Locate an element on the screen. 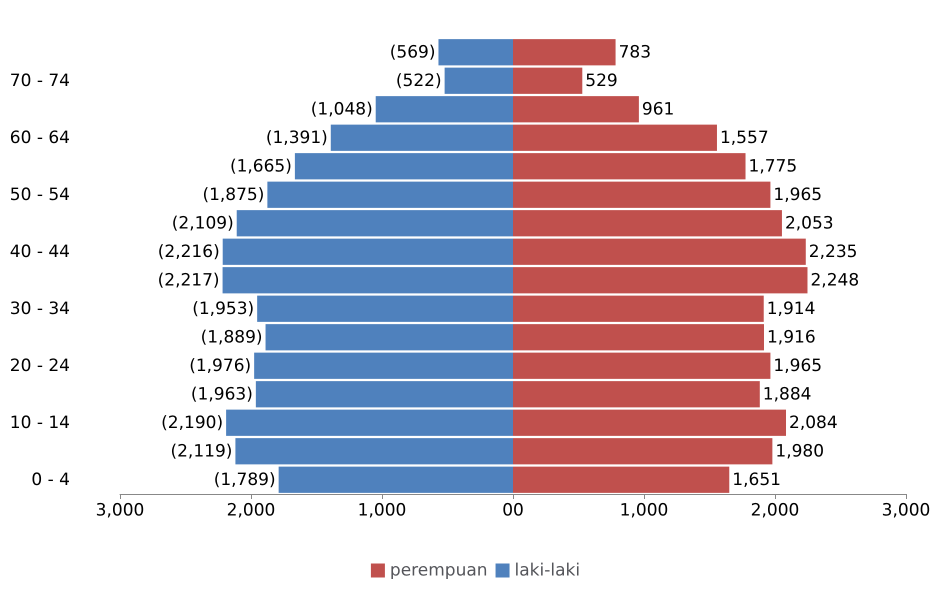  data-label: (2,109) is located at coordinates (203, 223).